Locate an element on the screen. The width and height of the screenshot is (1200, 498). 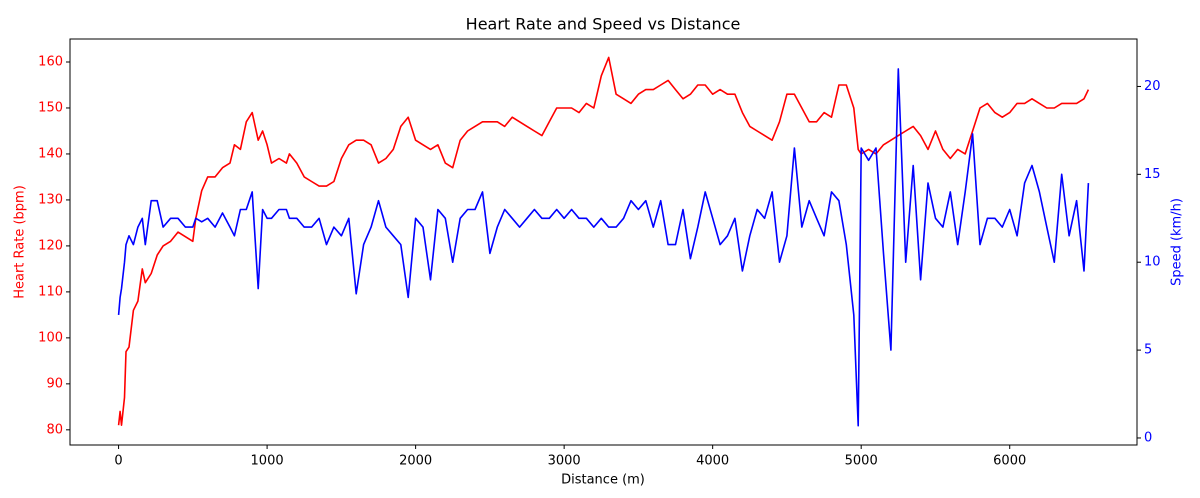
y2-axis-label: Speed (km/h) is located at coordinates (1177, 242).